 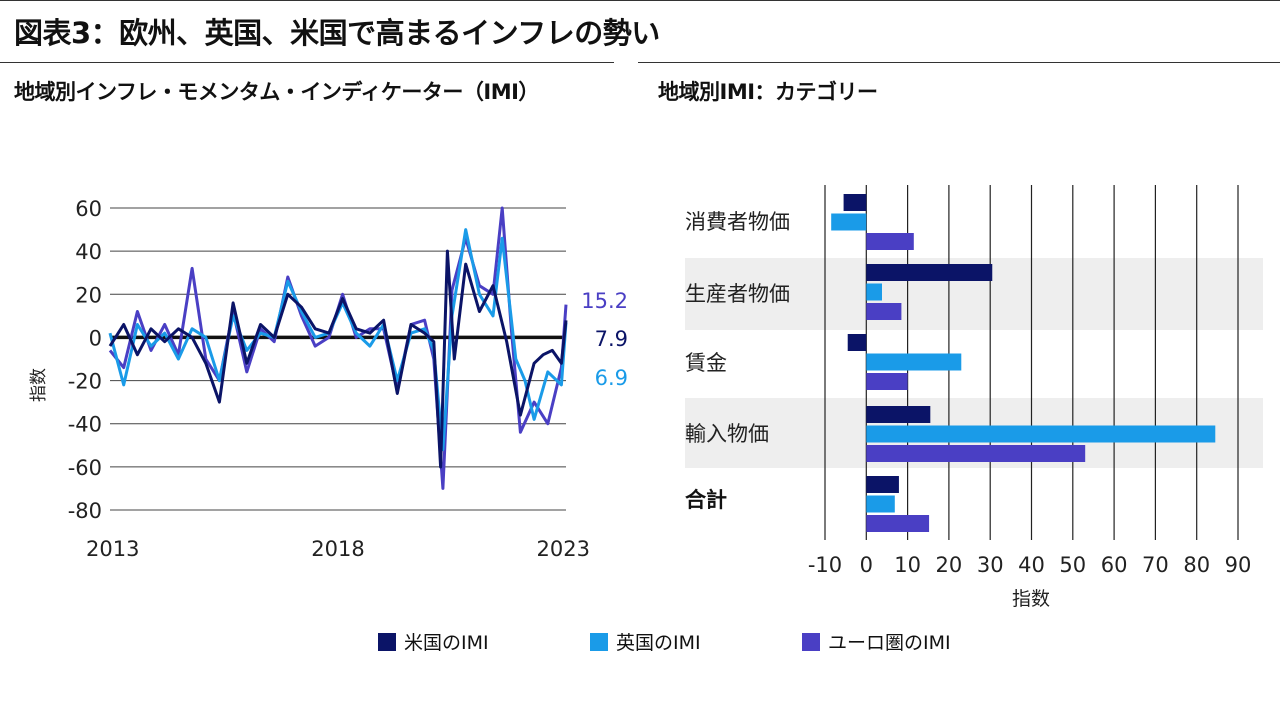 What do you see at coordinates (85, 382) in the screenshot?
I see `y-tick-label: -20` at bounding box center [85, 382].